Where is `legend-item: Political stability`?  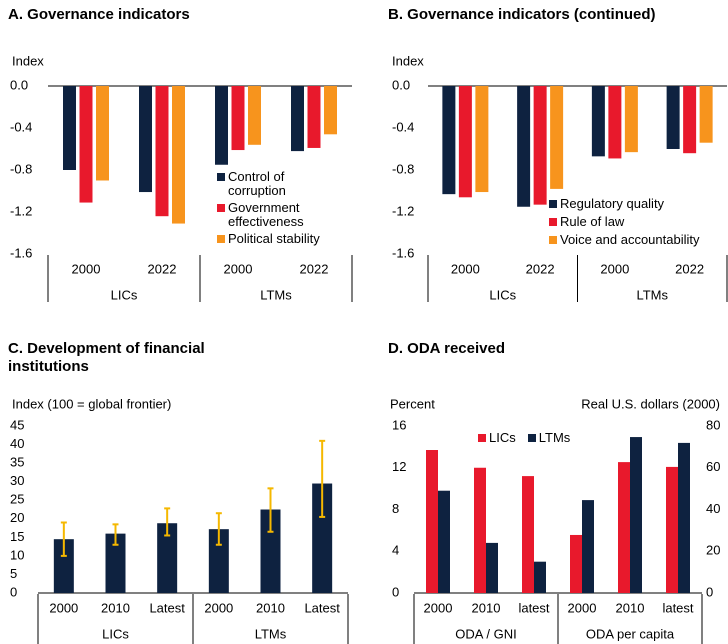
legend-item: Political stability is located at coordinates (279, 239).